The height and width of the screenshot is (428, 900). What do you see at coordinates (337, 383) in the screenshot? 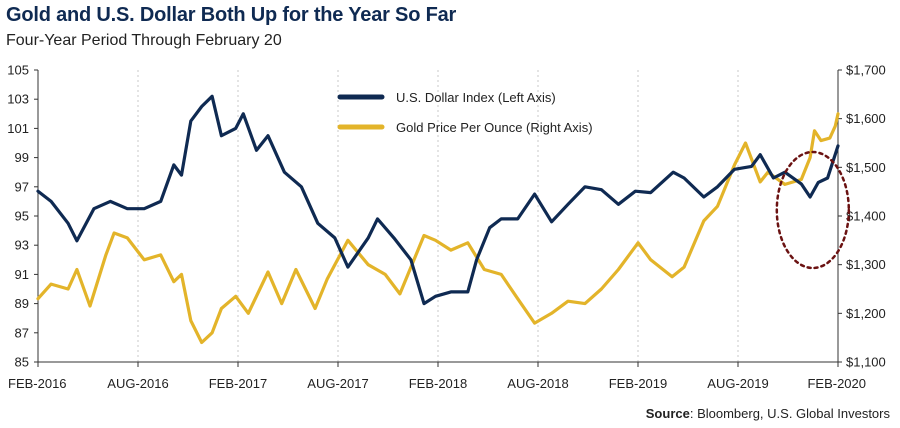
I see `x-tick-label: AUG-2017` at bounding box center [337, 383].